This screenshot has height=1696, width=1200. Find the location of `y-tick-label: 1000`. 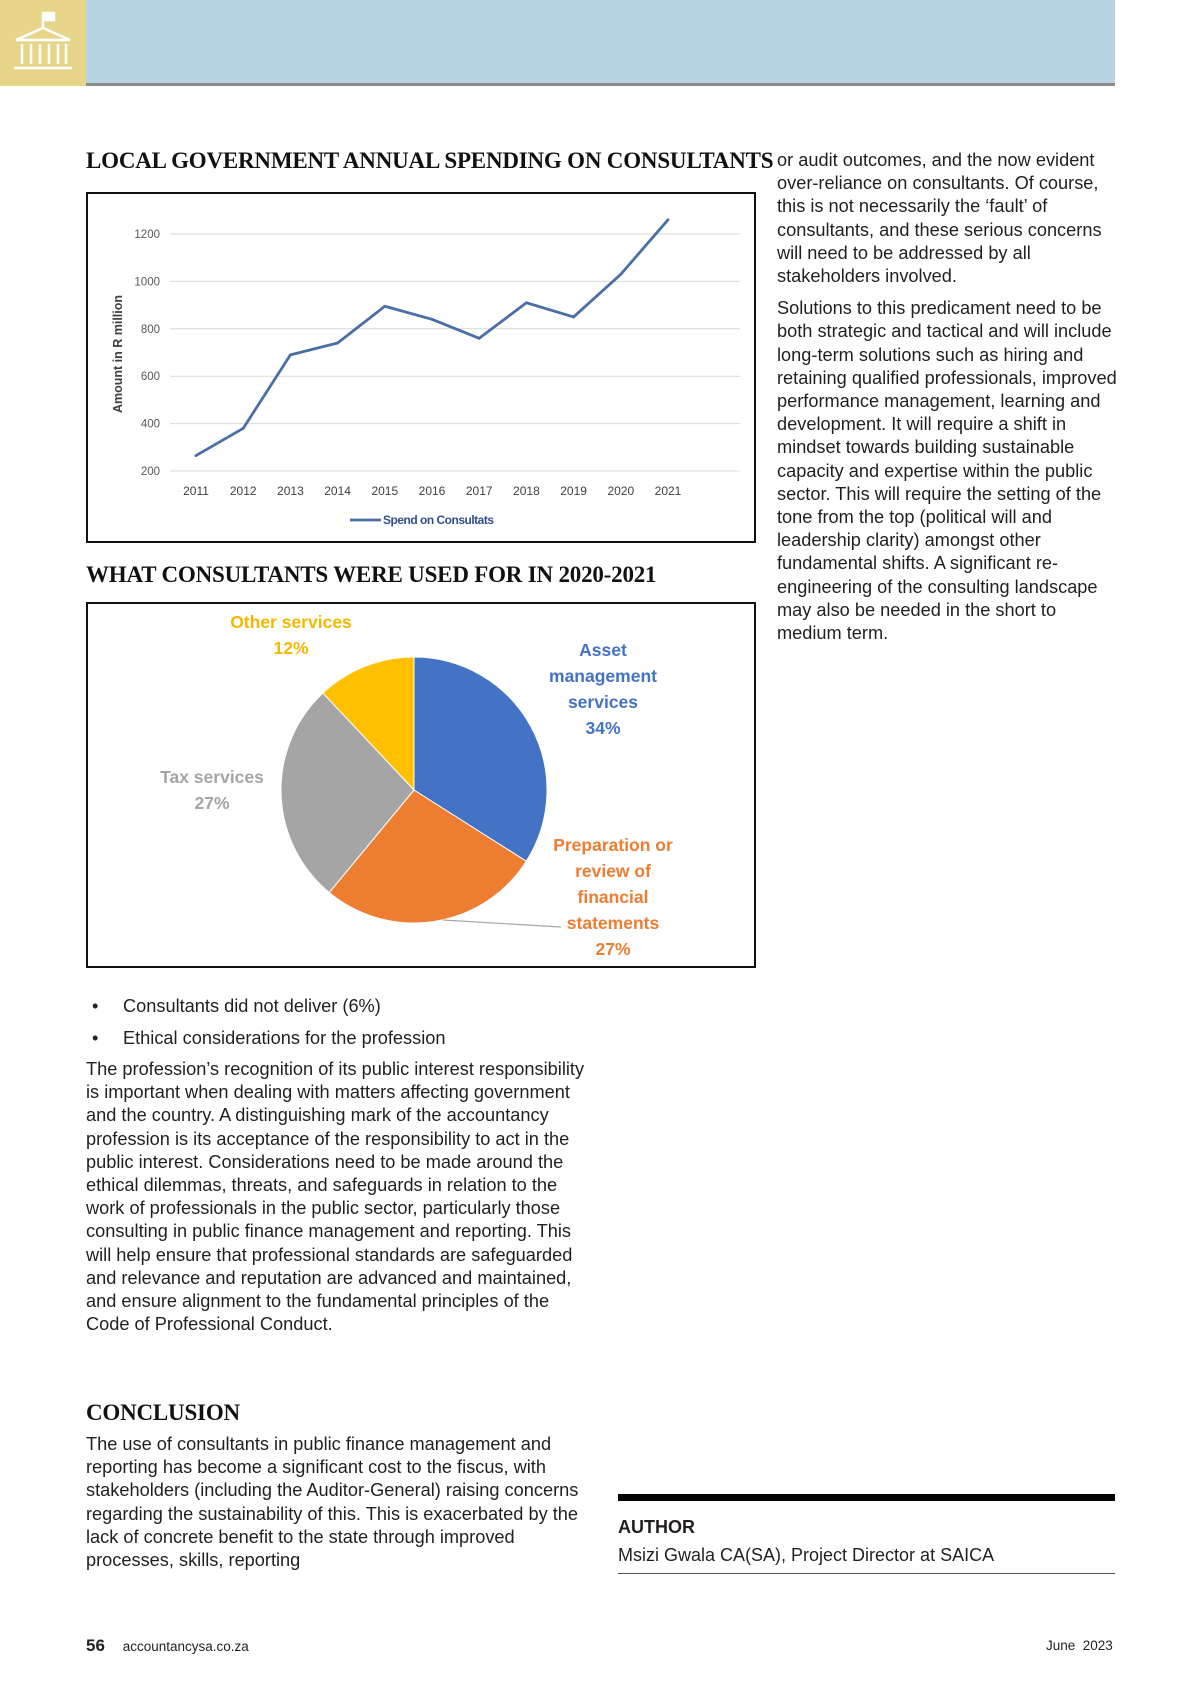

y-tick-label: 1000 is located at coordinates (147, 282).